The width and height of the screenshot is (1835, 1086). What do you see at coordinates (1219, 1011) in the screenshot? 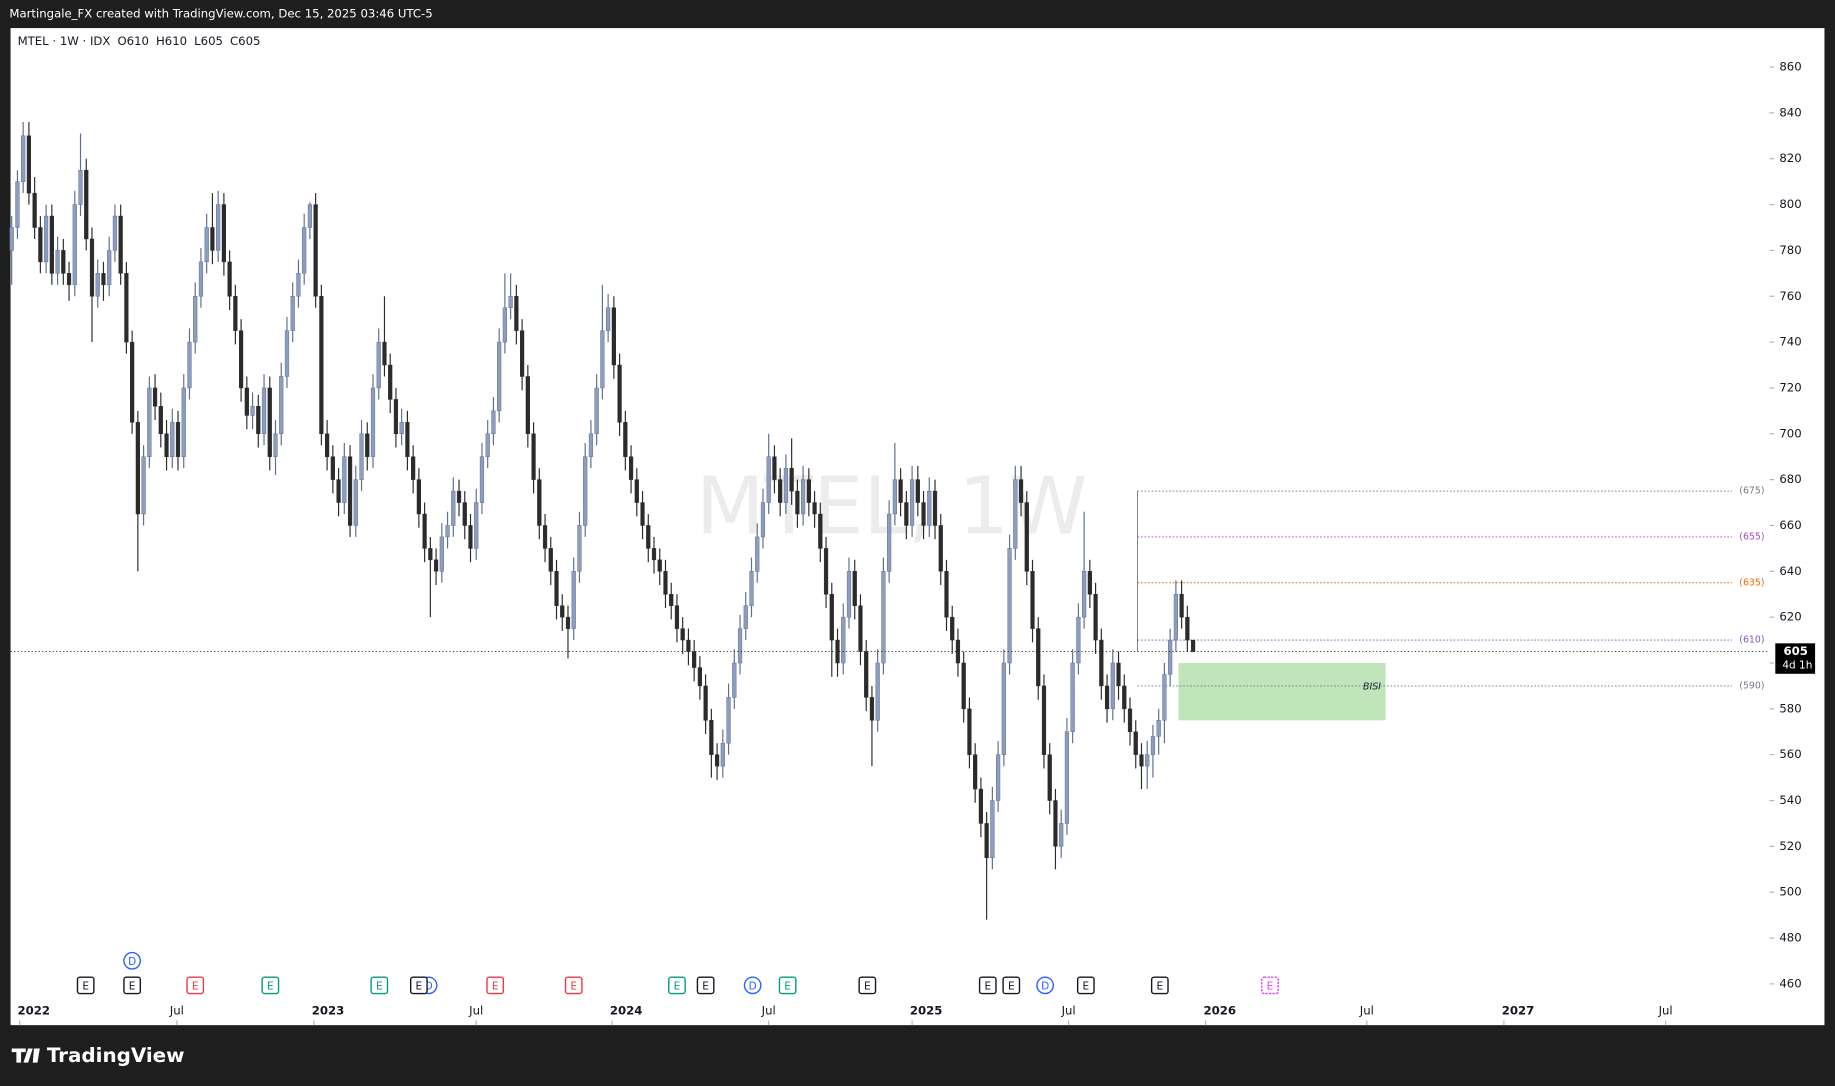
I see `x-tick-label: 2026` at bounding box center [1219, 1011].